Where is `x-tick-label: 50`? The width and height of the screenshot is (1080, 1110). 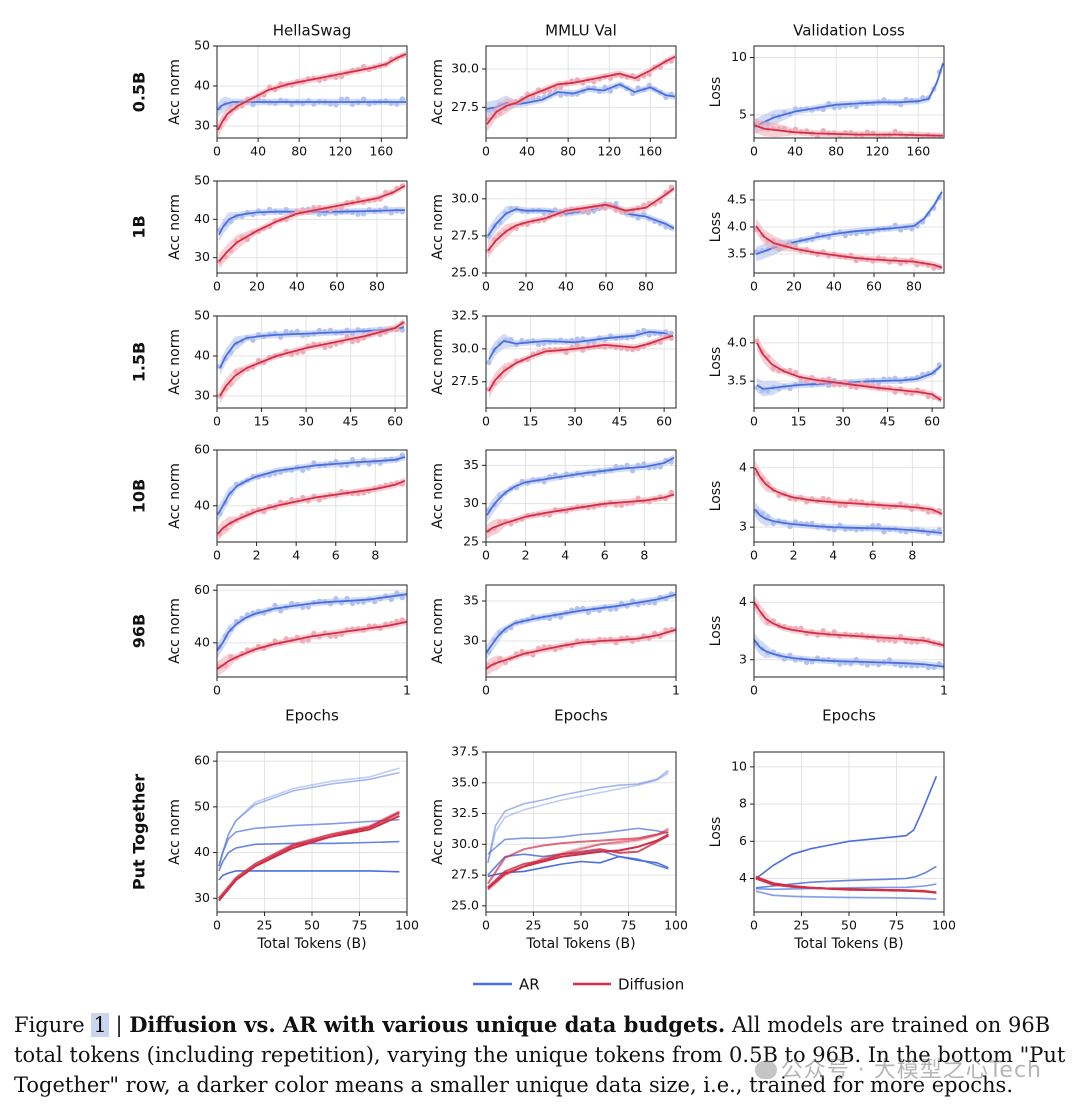
x-tick-label: 50 is located at coordinates (849, 925).